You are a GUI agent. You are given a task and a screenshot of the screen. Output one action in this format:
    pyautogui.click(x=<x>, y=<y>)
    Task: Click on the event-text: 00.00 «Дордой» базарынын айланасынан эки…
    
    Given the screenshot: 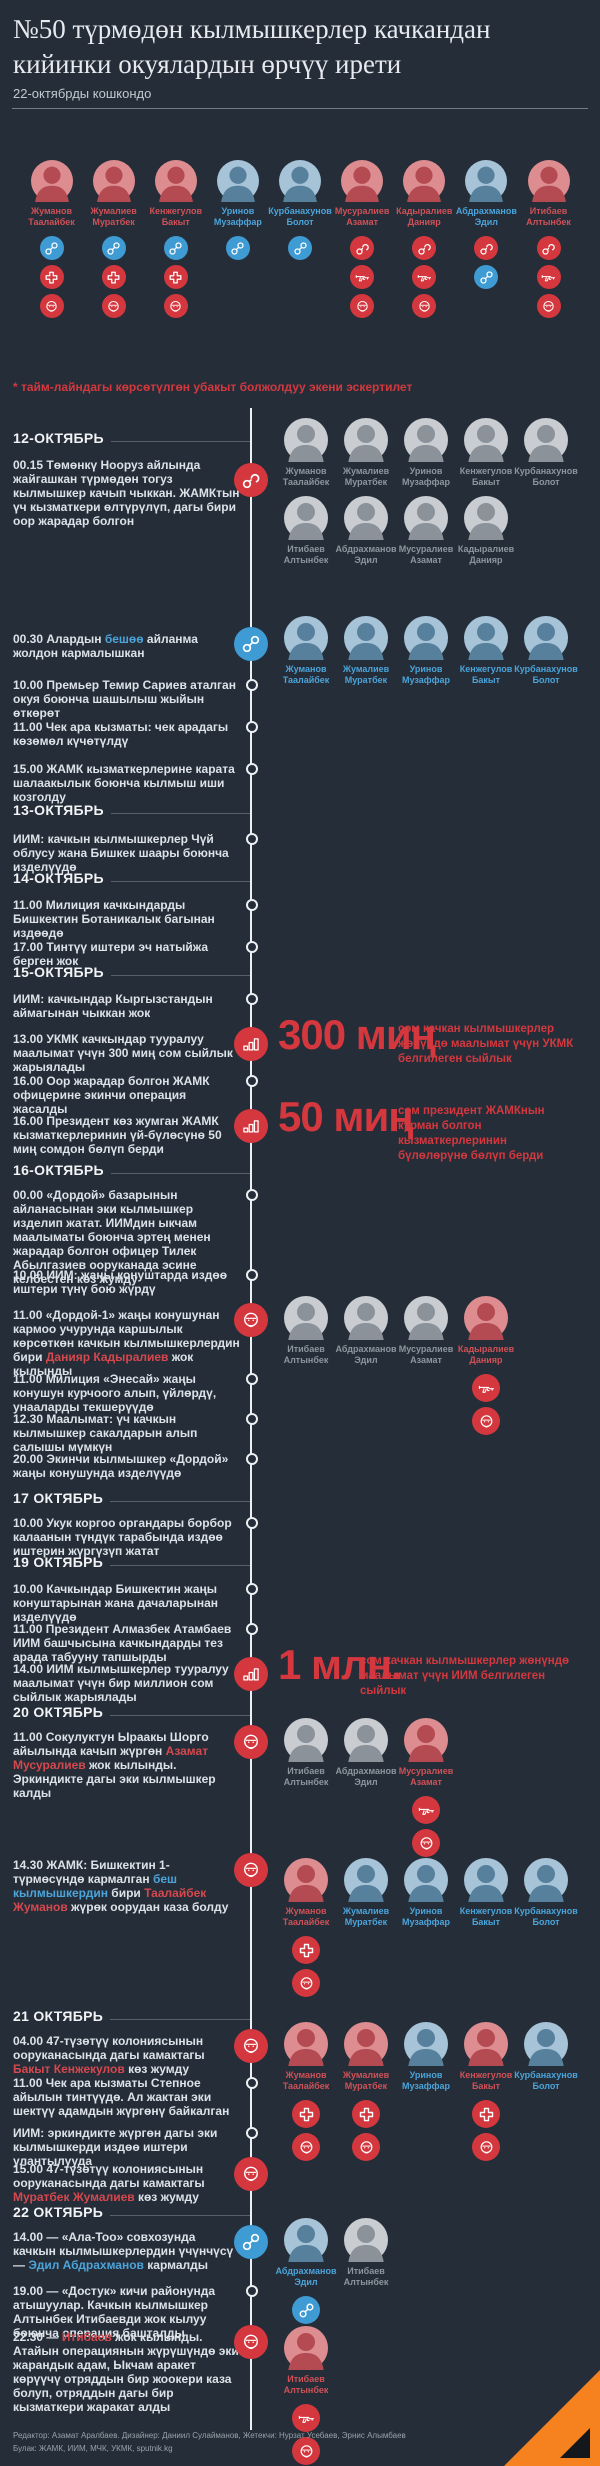 What is the action you would take?
    pyautogui.click(x=112, y=1237)
    